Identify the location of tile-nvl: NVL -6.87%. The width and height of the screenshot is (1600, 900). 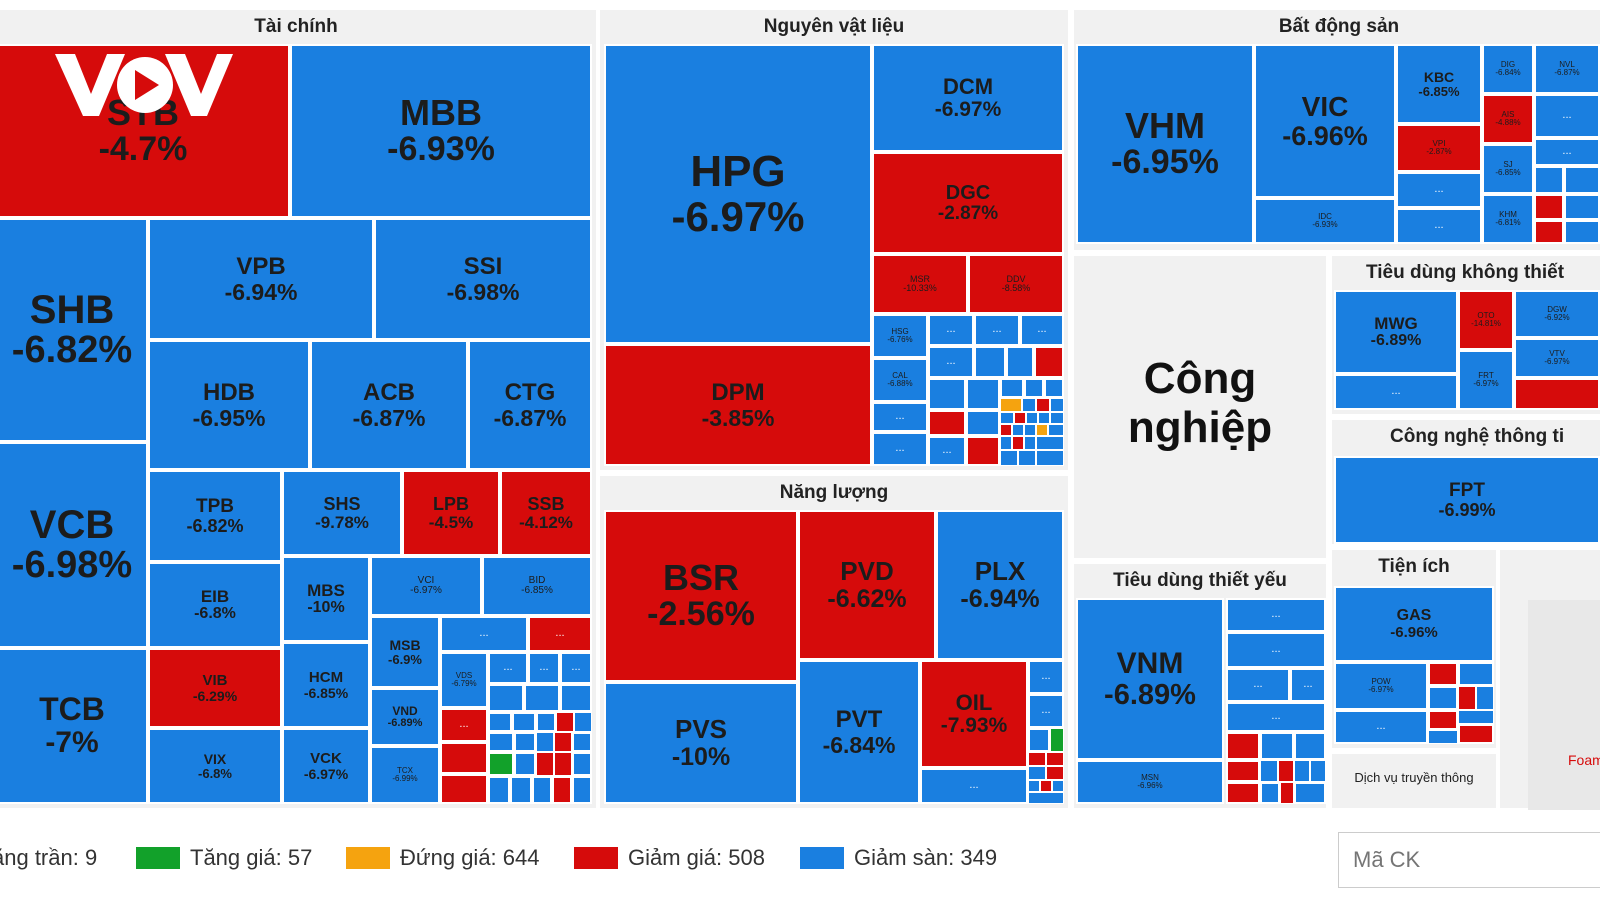
(1567, 69).